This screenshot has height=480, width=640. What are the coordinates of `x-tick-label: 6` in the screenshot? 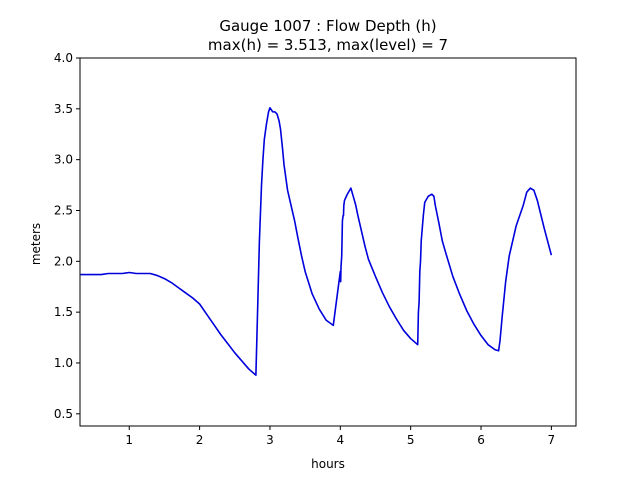 It's located at (481, 440).